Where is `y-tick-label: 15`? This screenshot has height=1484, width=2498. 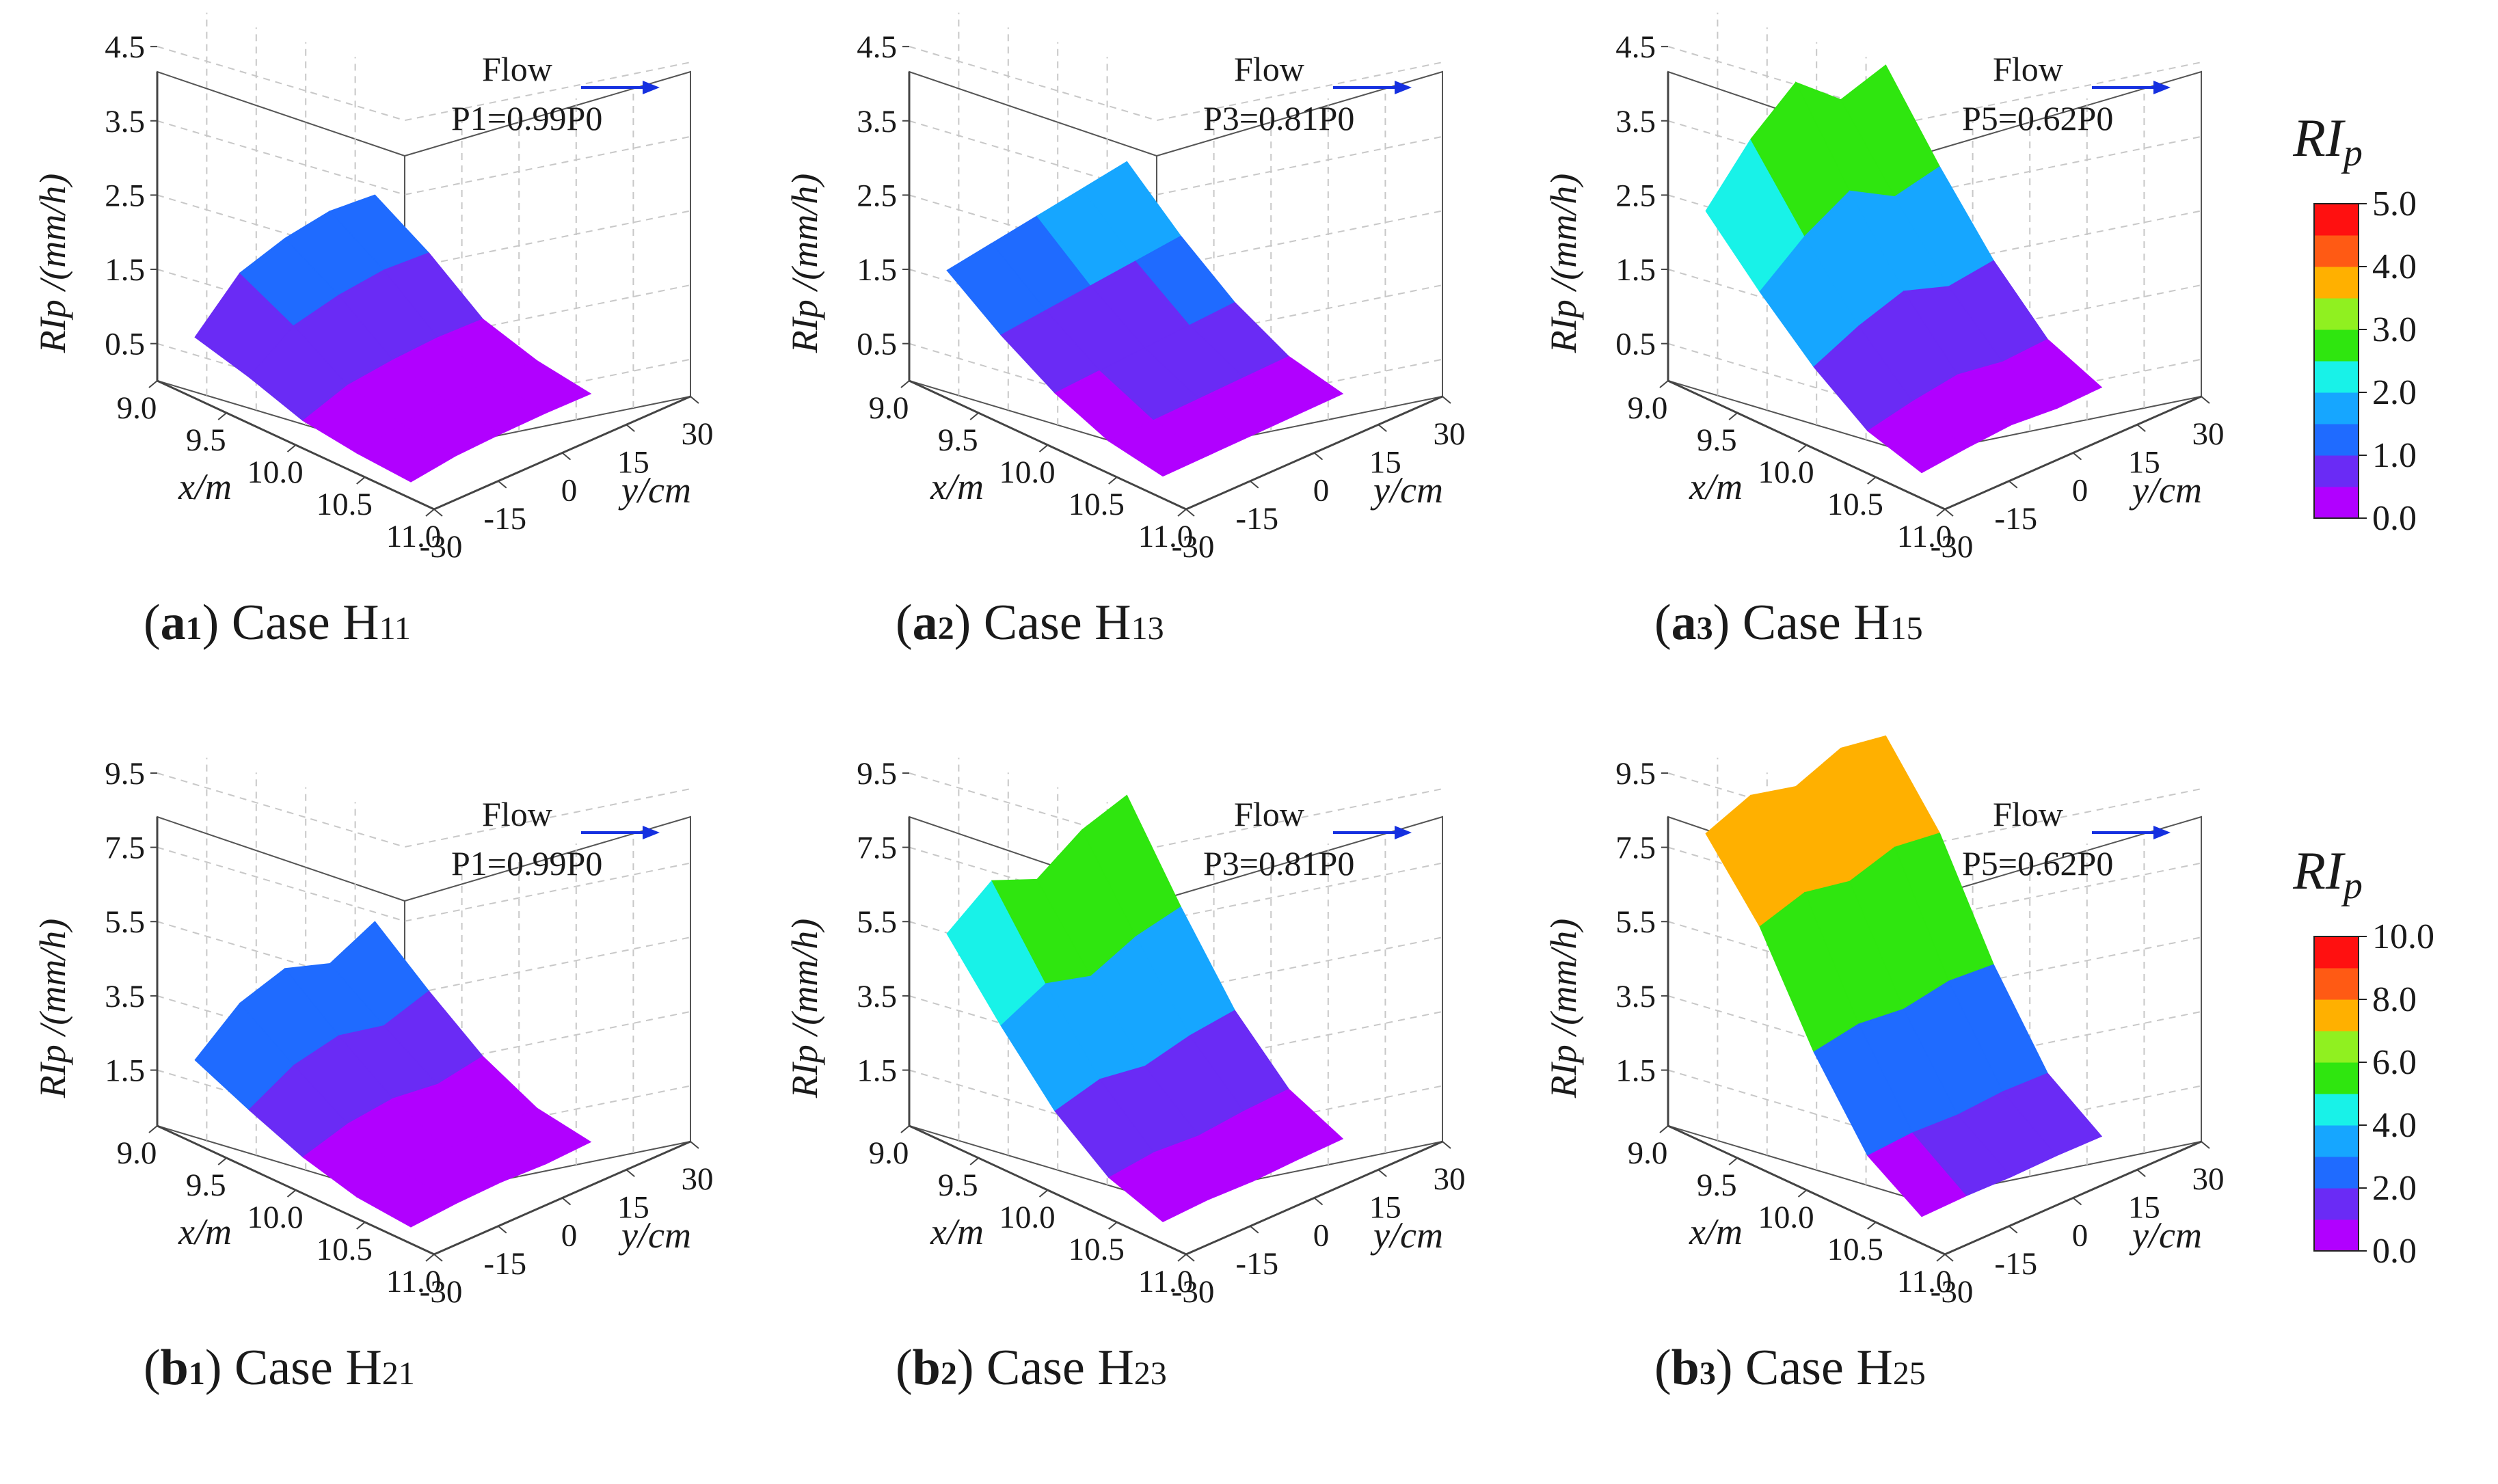
y-tick-label: 15 is located at coordinates (633, 462).